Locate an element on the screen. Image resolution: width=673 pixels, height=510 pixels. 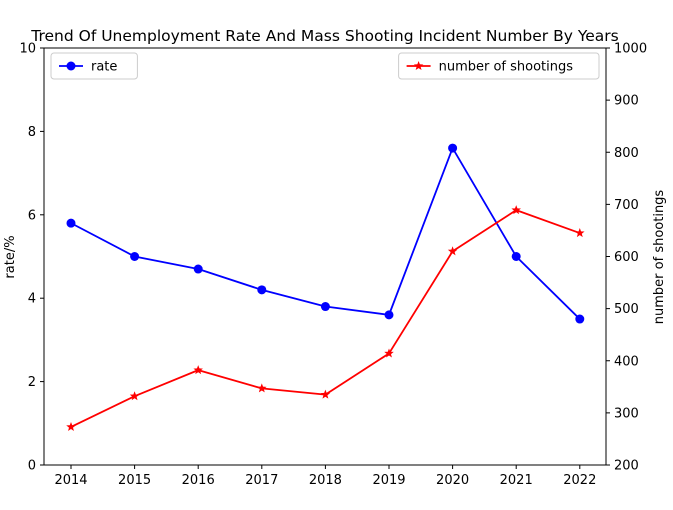
y-axis-right-label: number of shootings is located at coordinates (659, 257).